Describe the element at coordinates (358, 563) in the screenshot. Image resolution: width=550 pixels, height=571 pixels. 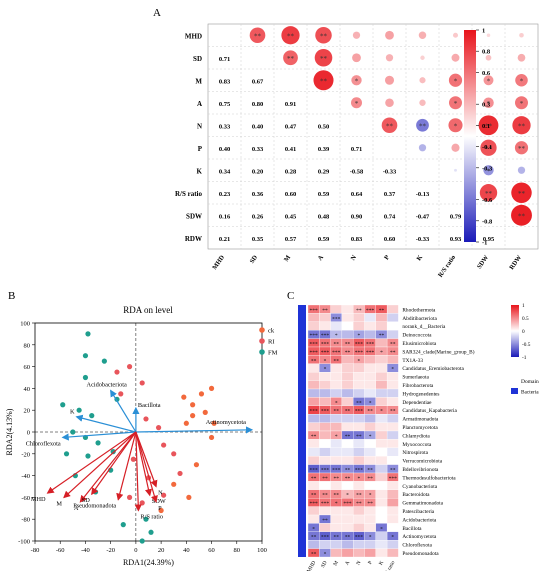
I see `column-label: N` at that location.